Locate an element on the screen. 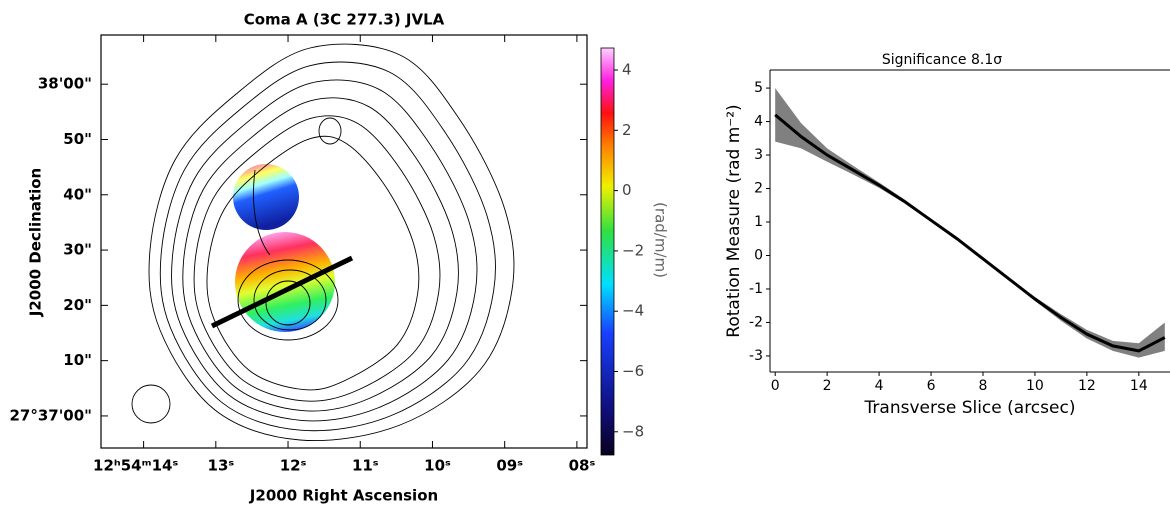 This screenshot has width=1170, height=507. x-tick-label: 12ʰ54ᵐ14ˢ is located at coordinates (135, 466).